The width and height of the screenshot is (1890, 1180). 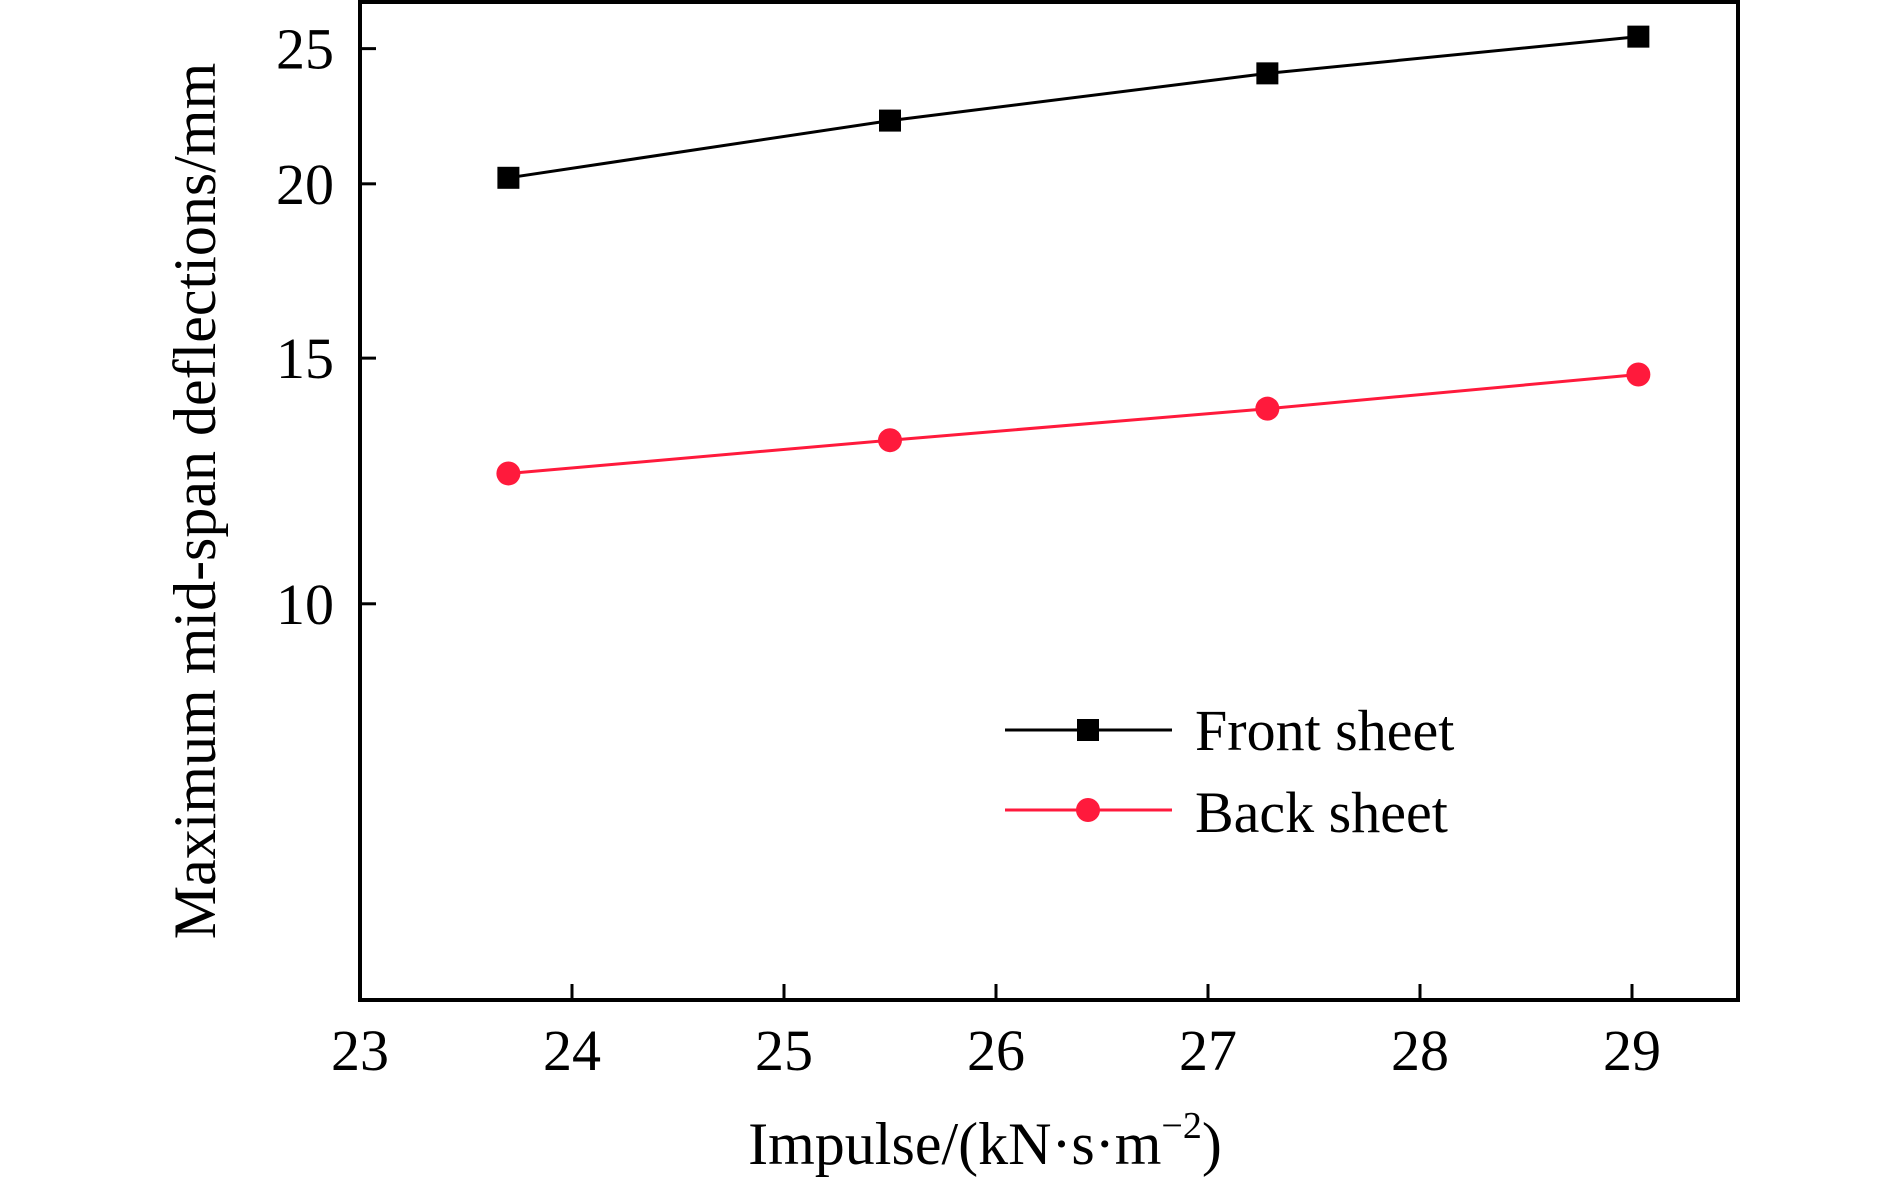 I want to click on x-tick-label: 27, so click(x=1208, y=1050).